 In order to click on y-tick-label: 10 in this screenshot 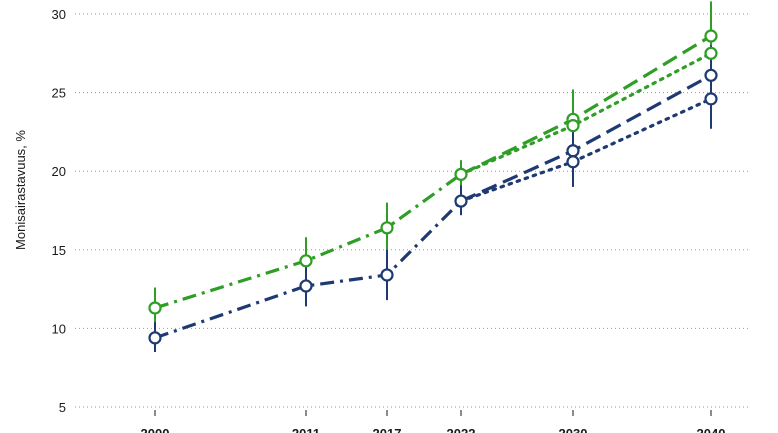, I will do `click(59, 328)`.